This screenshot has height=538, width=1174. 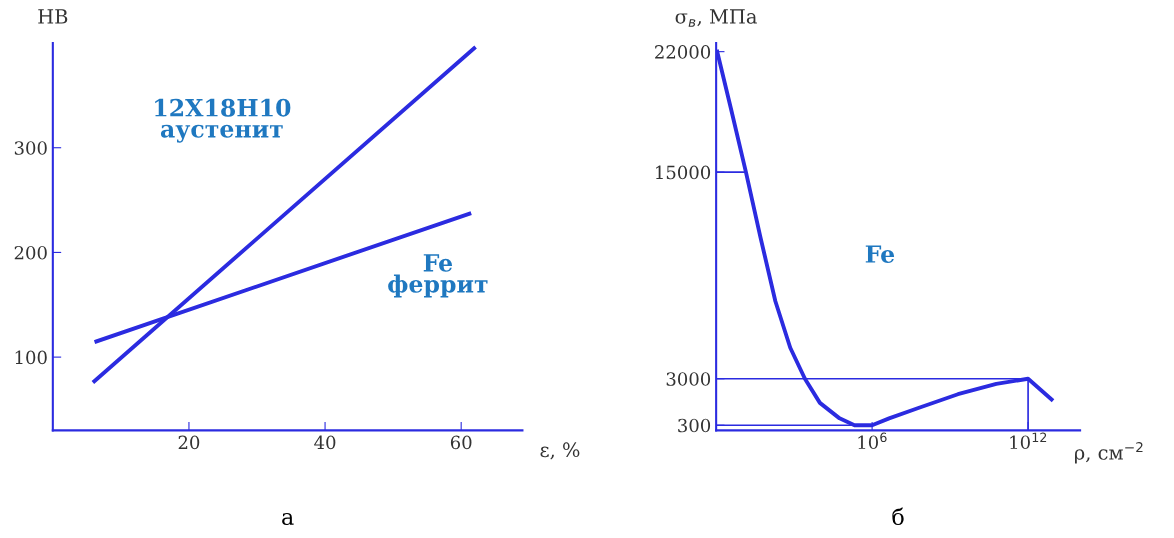 I want to click on annotation: Fe, so click(x=880, y=254).